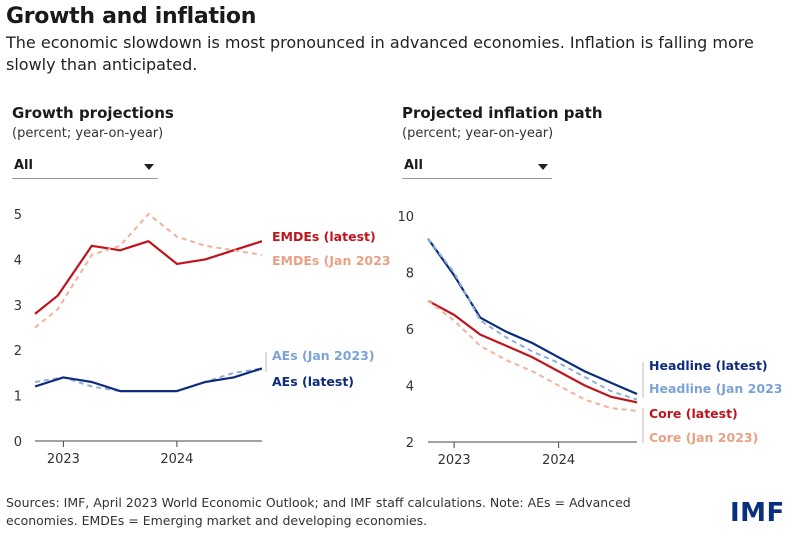  Describe the element at coordinates (18, 442) in the screenshot. I see `y-tick-label: 0` at that location.